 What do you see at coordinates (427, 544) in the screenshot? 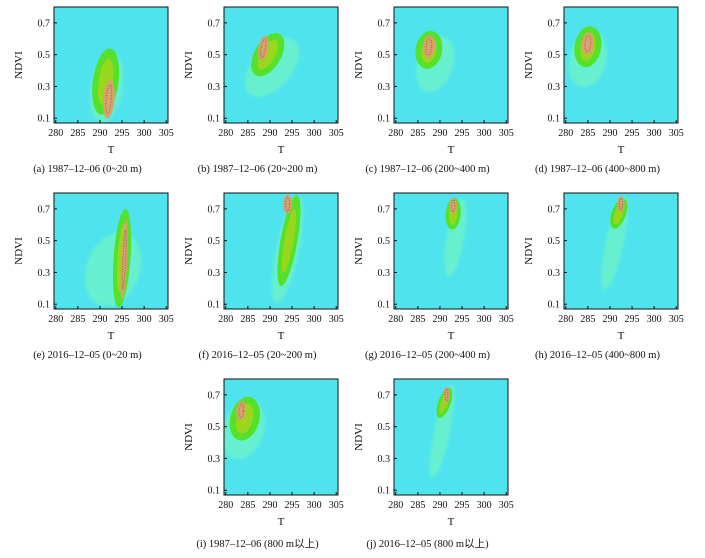
I see `panel-caption: (j) 2016–12–05 (800 m以上)` at bounding box center [427, 544].